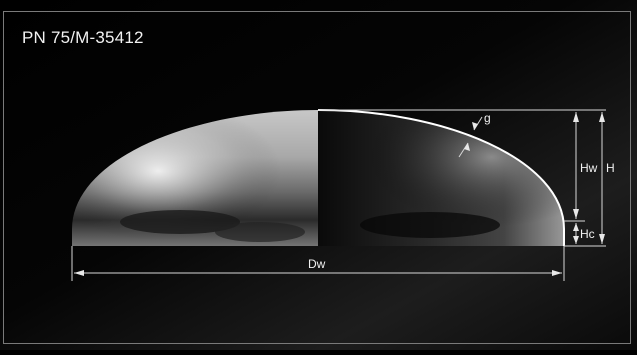  What do you see at coordinates (317, 264) in the screenshot?
I see `label-dw: Dw` at bounding box center [317, 264].